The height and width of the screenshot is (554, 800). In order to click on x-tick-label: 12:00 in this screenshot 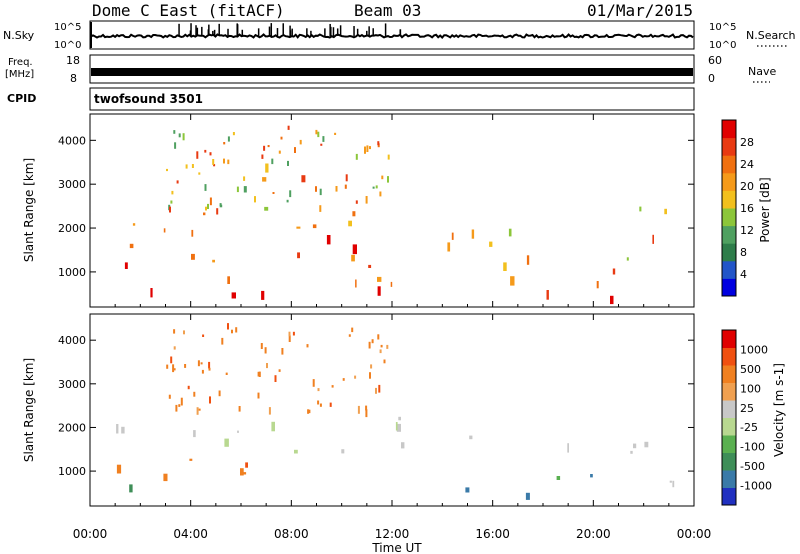, I will do `click(392, 534)`.